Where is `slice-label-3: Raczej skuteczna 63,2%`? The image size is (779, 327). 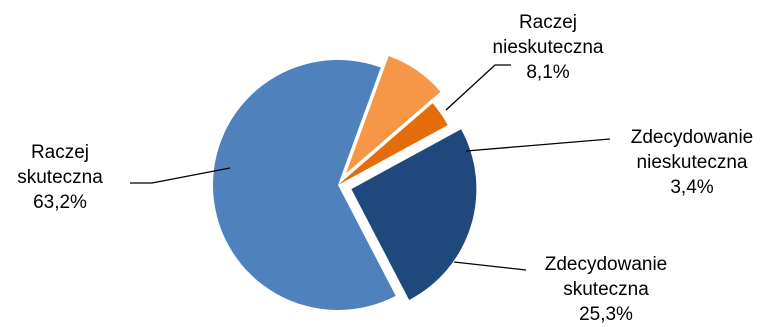 slice-label-3: Raczej skuteczna 63,2% is located at coordinates (60, 177).